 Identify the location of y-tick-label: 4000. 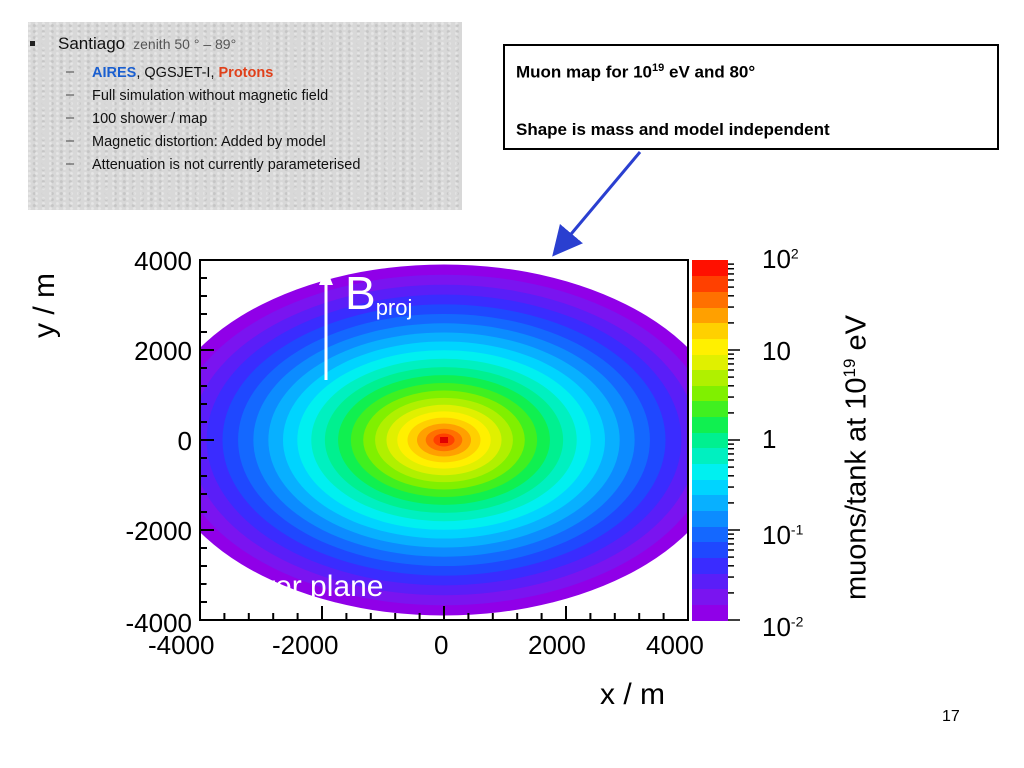
(163, 261).